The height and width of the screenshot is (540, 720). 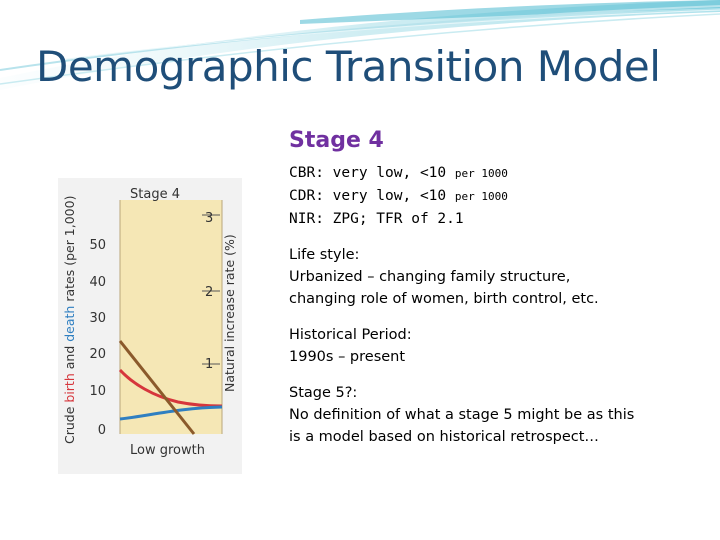 I want to click on rate-value: ZPG; TFR of 2.1, so click(x=398, y=219).